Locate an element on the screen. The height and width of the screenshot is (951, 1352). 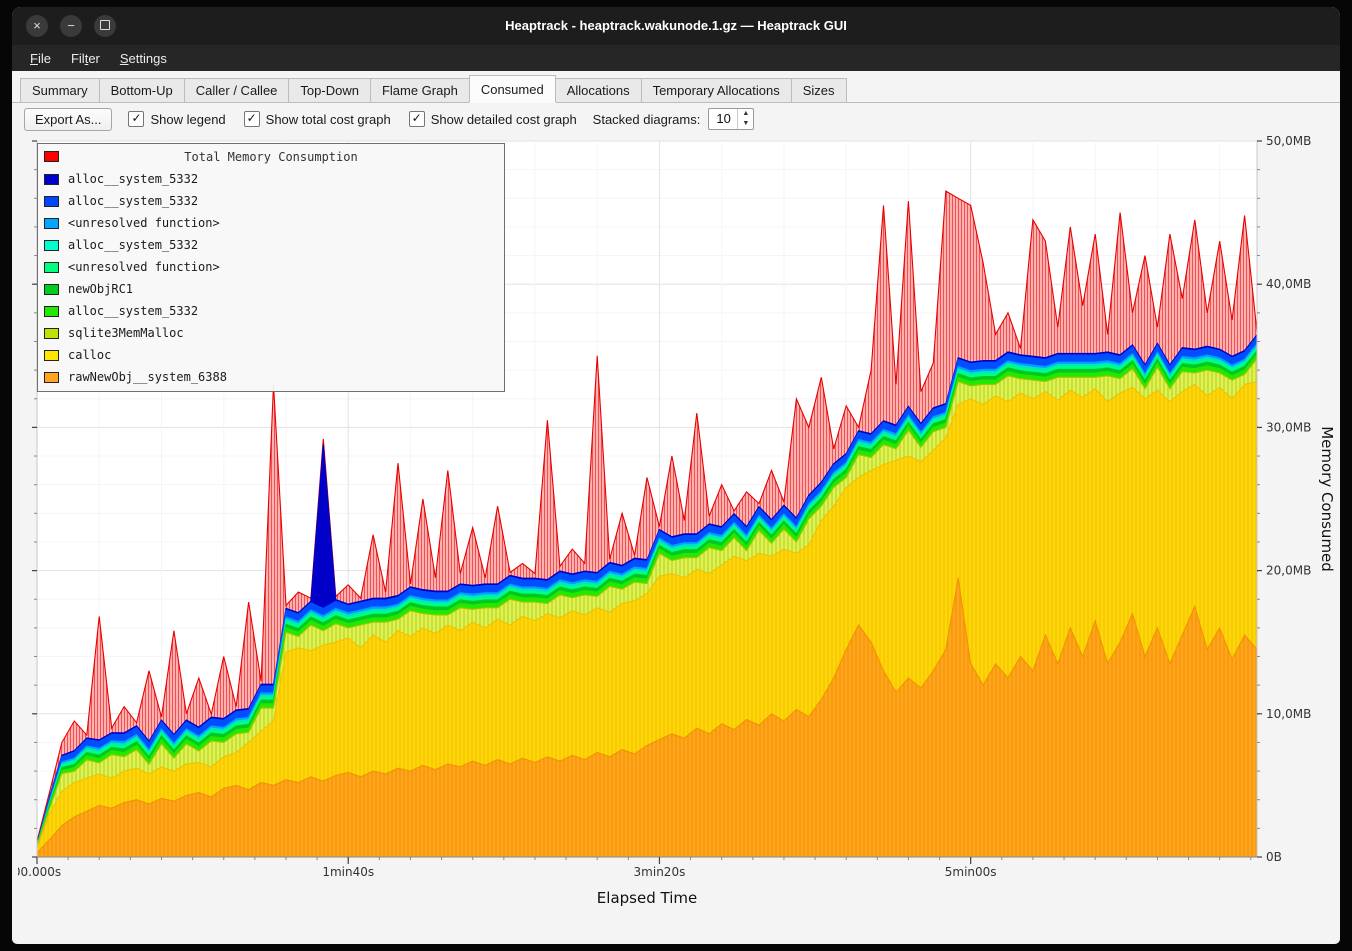
minimize-icon: − is located at coordinates (71, 25).